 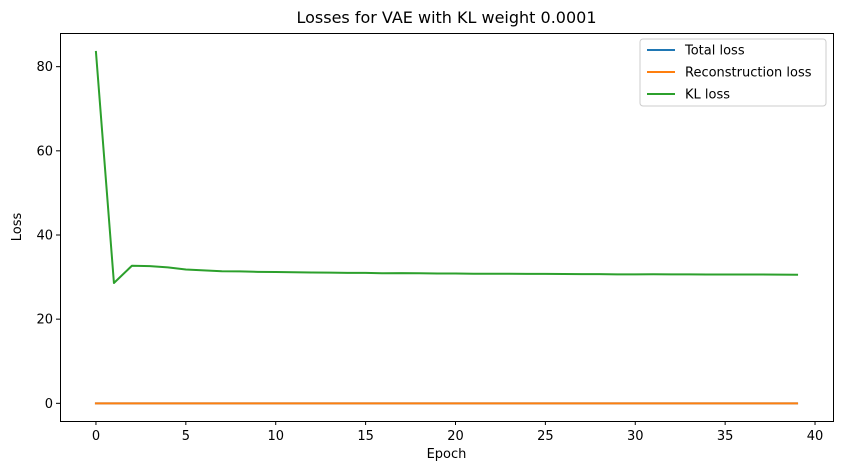 I want to click on legend: Total loss Reconstruction loss KL loss, so click(x=733, y=72).